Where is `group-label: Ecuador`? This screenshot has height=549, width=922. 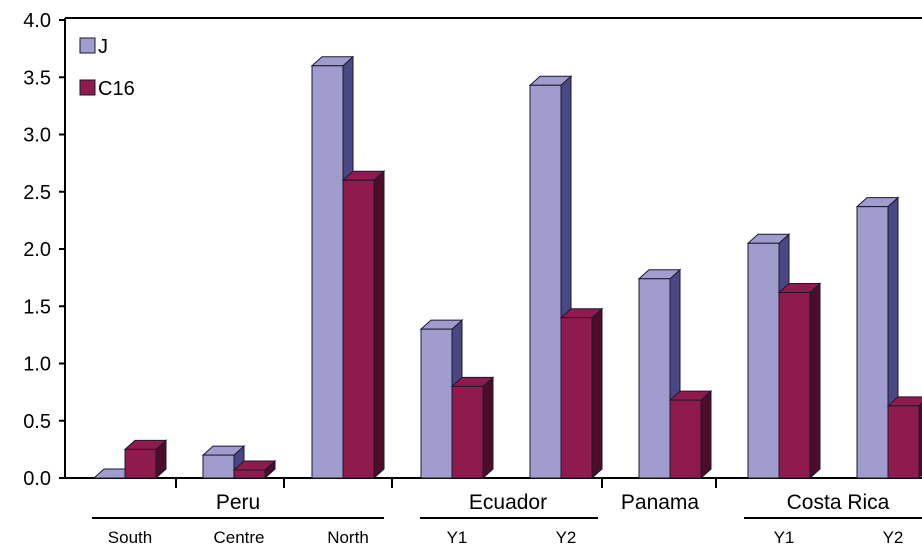 group-label: Ecuador is located at coordinates (508, 502).